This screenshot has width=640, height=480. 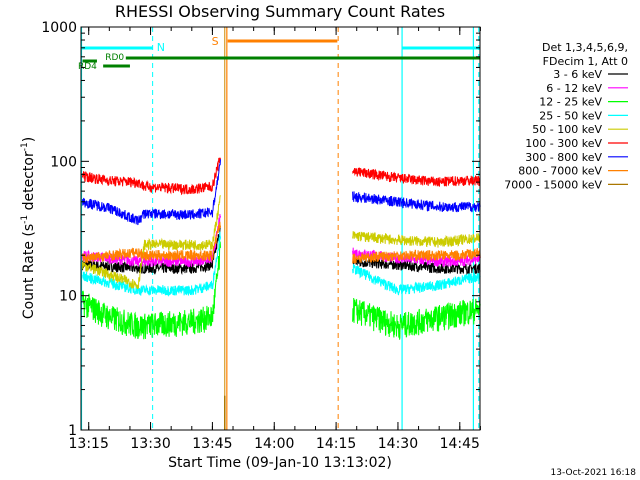 What do you see at coordinates (336, 444) in the screenshot?
I see `x-tick-label-4: 14:15` at bounding box center [336, 444].